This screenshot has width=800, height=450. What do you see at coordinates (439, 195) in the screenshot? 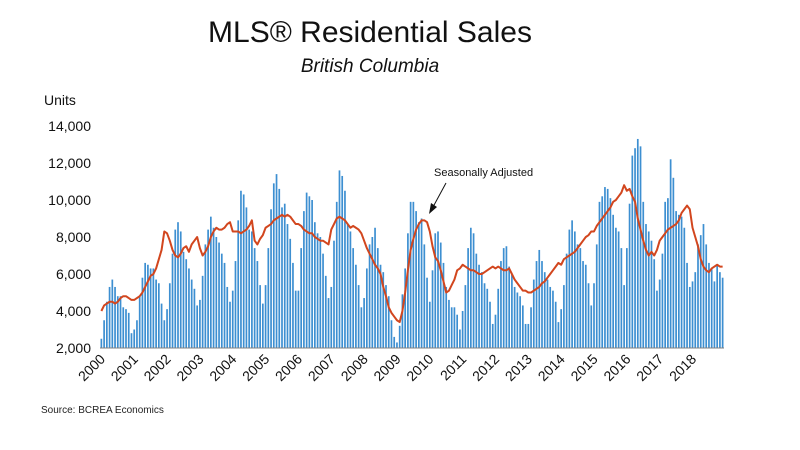
I see `annotation-arrow` at bounding box center [439, 195].